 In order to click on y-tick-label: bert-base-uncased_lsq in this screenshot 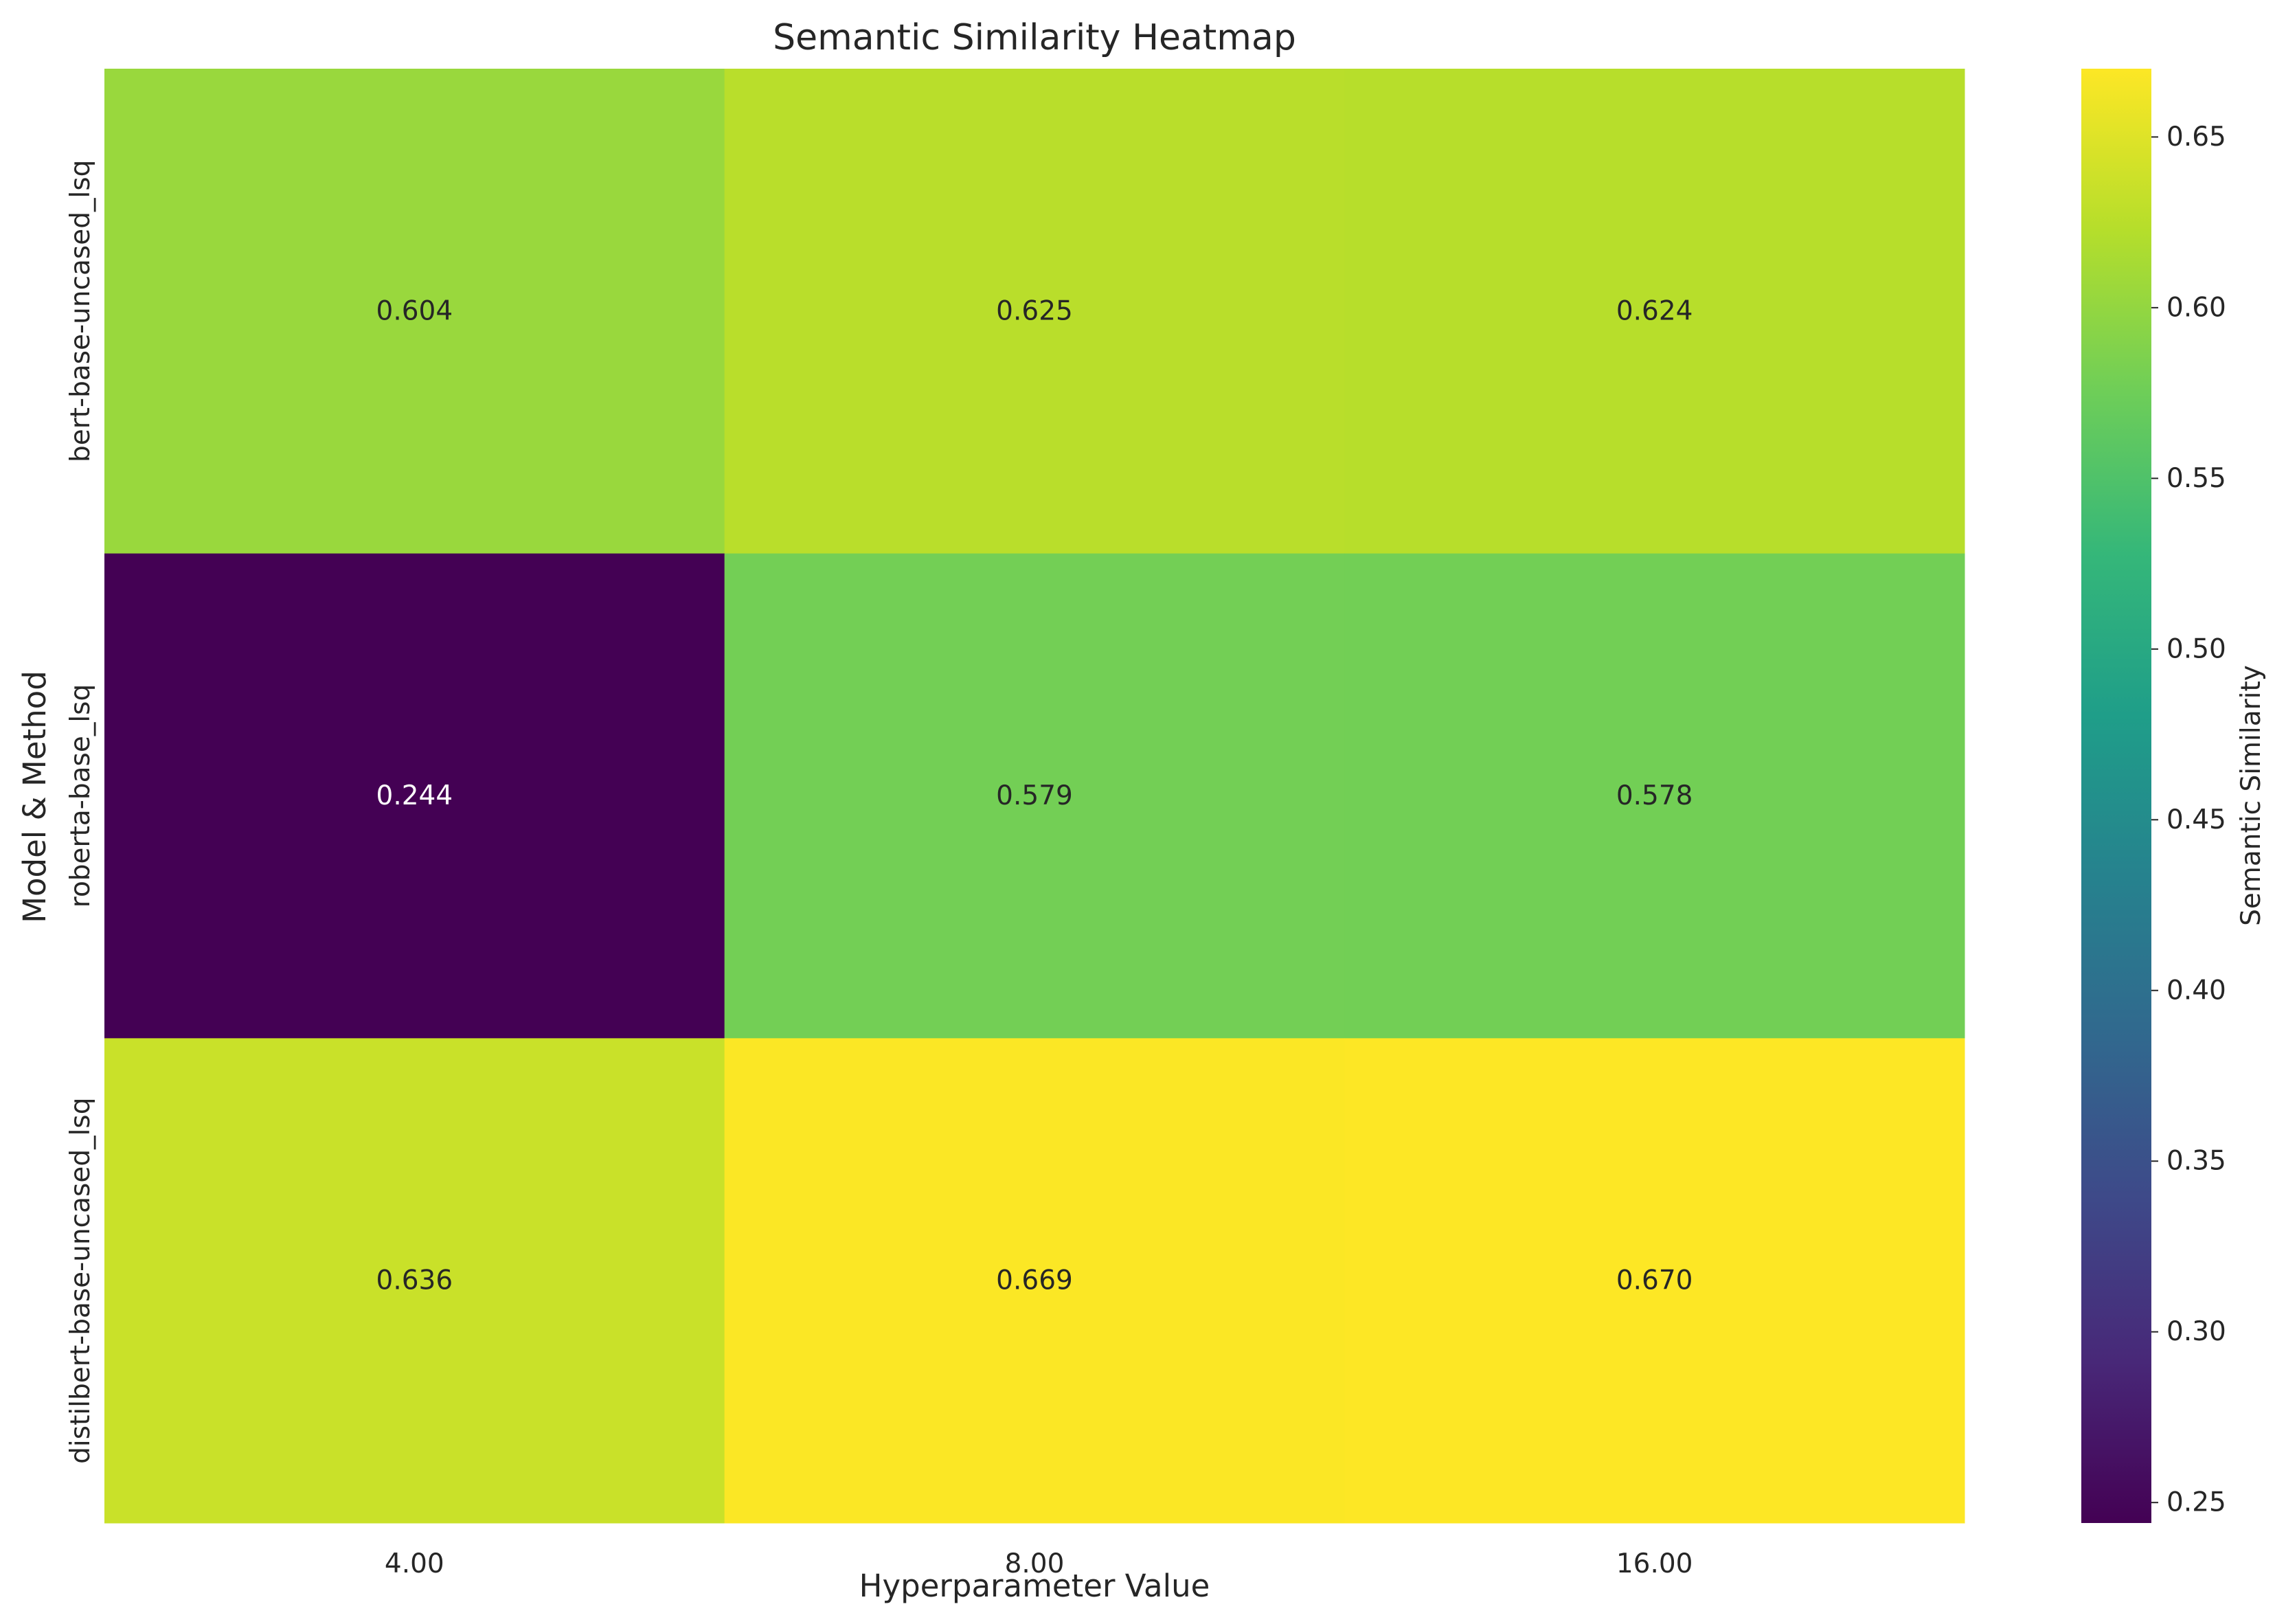, I will do `click(80, 311)`.